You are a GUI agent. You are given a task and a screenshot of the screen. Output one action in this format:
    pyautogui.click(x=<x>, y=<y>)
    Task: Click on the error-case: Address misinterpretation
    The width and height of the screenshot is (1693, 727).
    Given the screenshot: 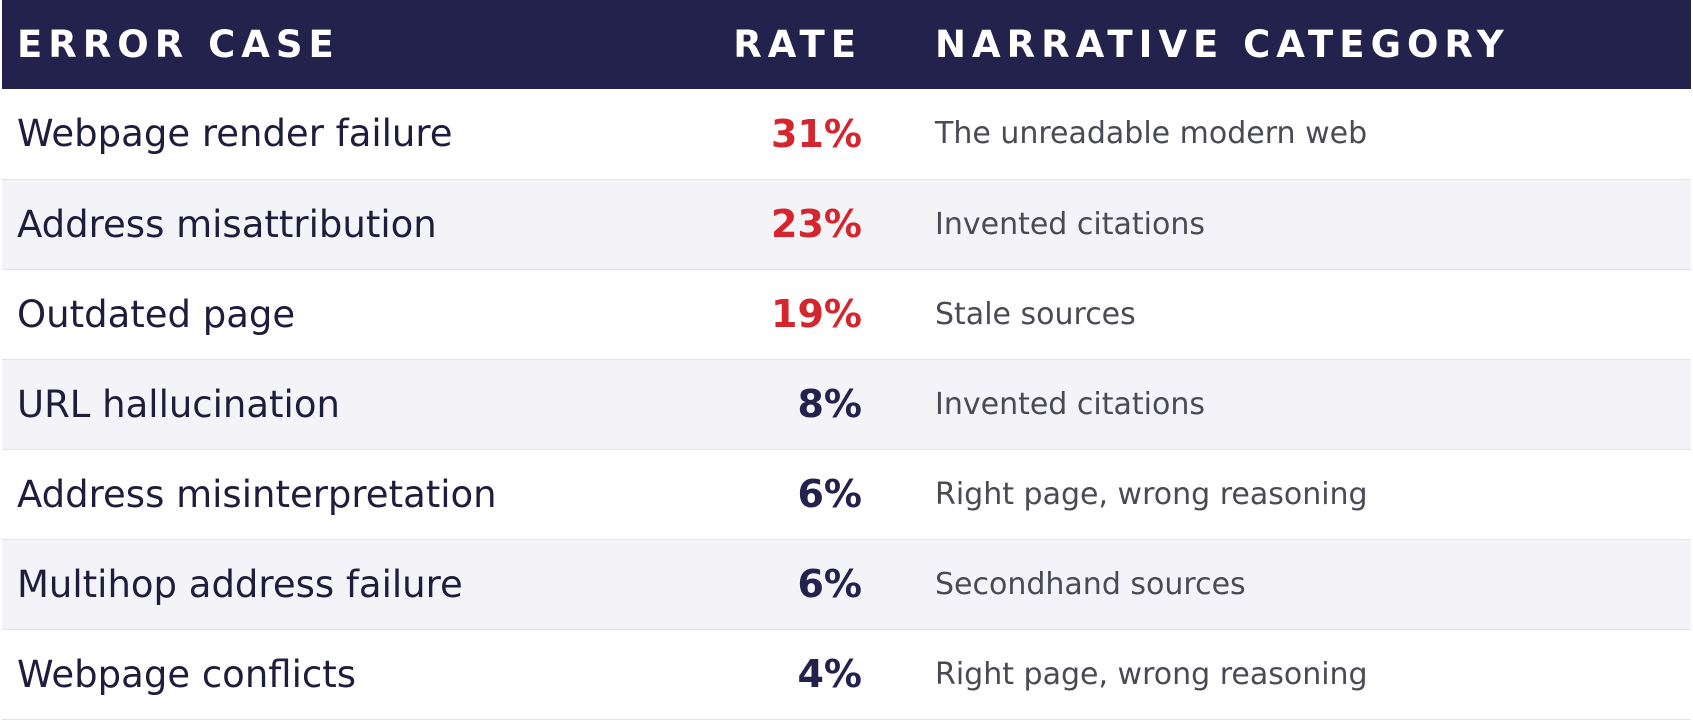 What is the action you would take?
    pyautogui.click(x=257, y=494)
    